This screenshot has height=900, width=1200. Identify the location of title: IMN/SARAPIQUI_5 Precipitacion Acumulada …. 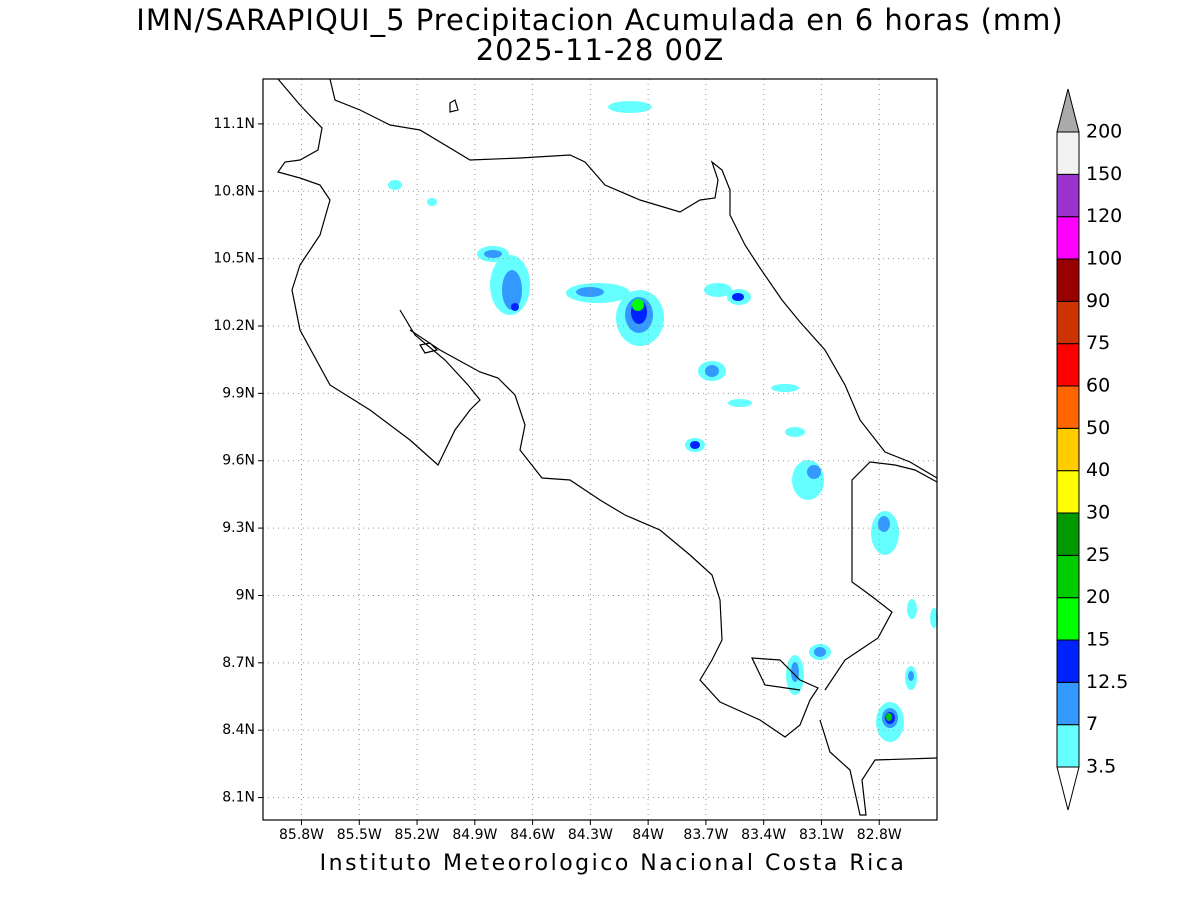
(599, 20).